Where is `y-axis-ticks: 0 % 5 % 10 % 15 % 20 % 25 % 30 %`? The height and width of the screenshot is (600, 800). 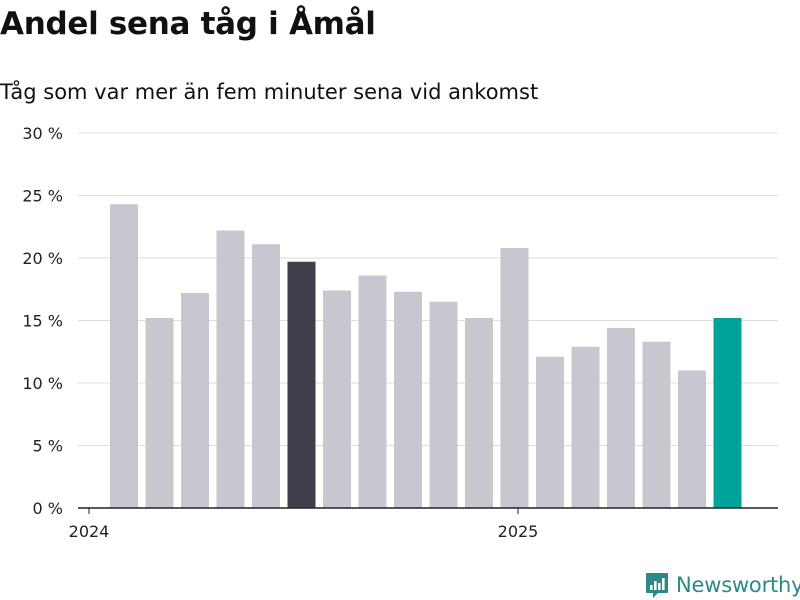 y-axis-ticks: 0 % 5 % 10 % 15 % 20 % 25 % 30 % is located at coordinates (42, 321).